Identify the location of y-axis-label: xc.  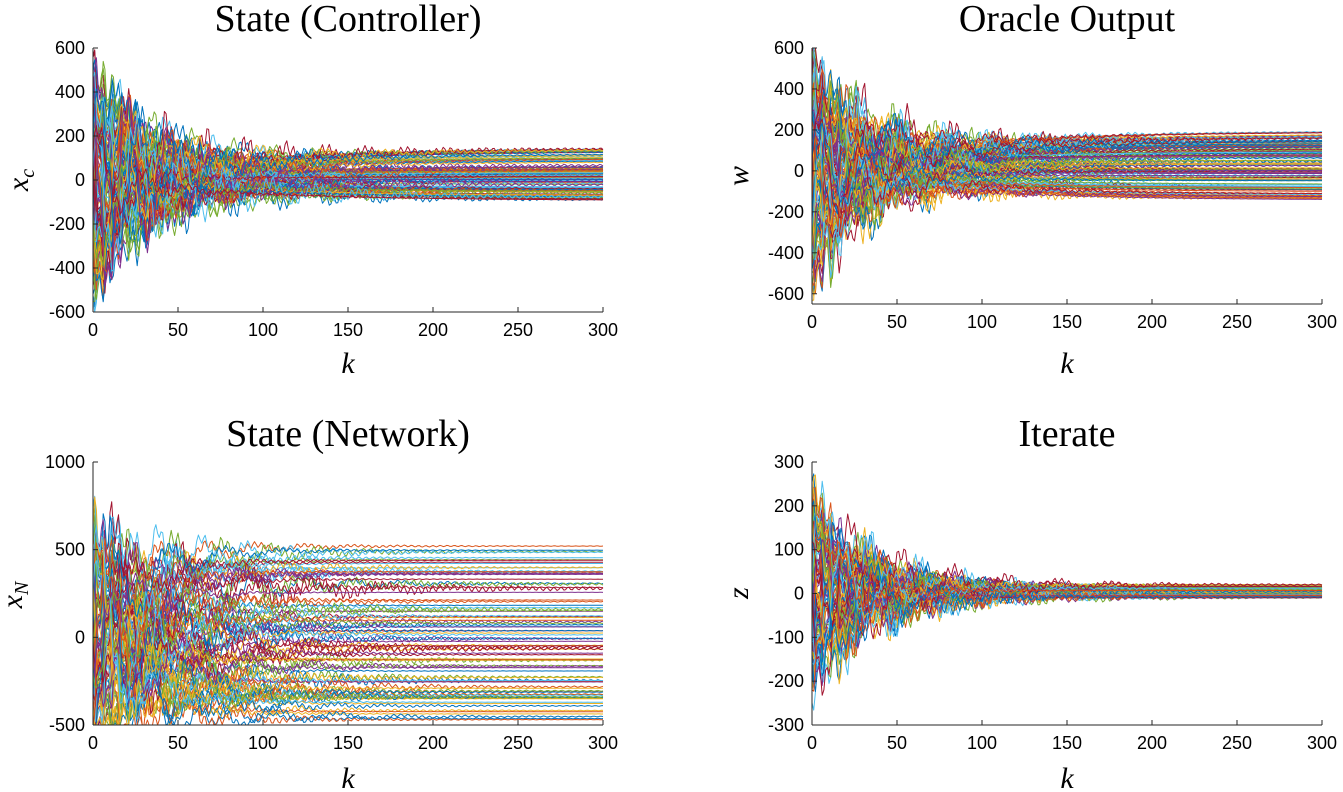
(20, 180).